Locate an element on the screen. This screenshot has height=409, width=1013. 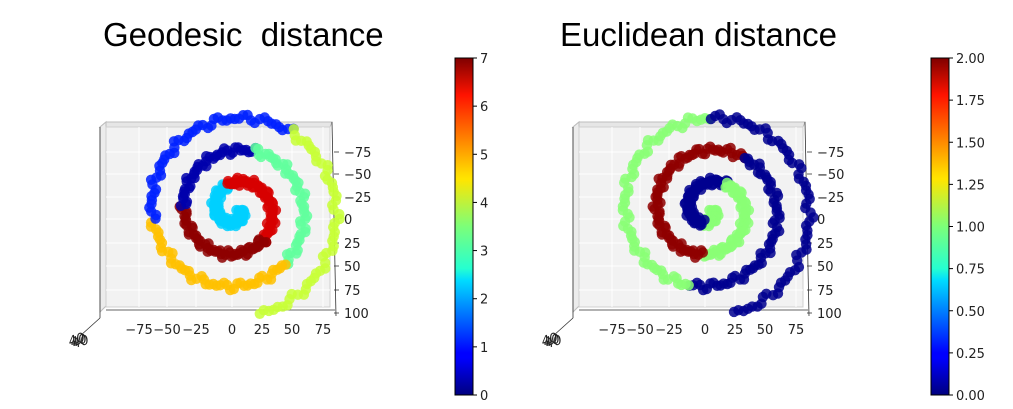
colorbar-tick-label: 6 is located at coordinates (484, 107).